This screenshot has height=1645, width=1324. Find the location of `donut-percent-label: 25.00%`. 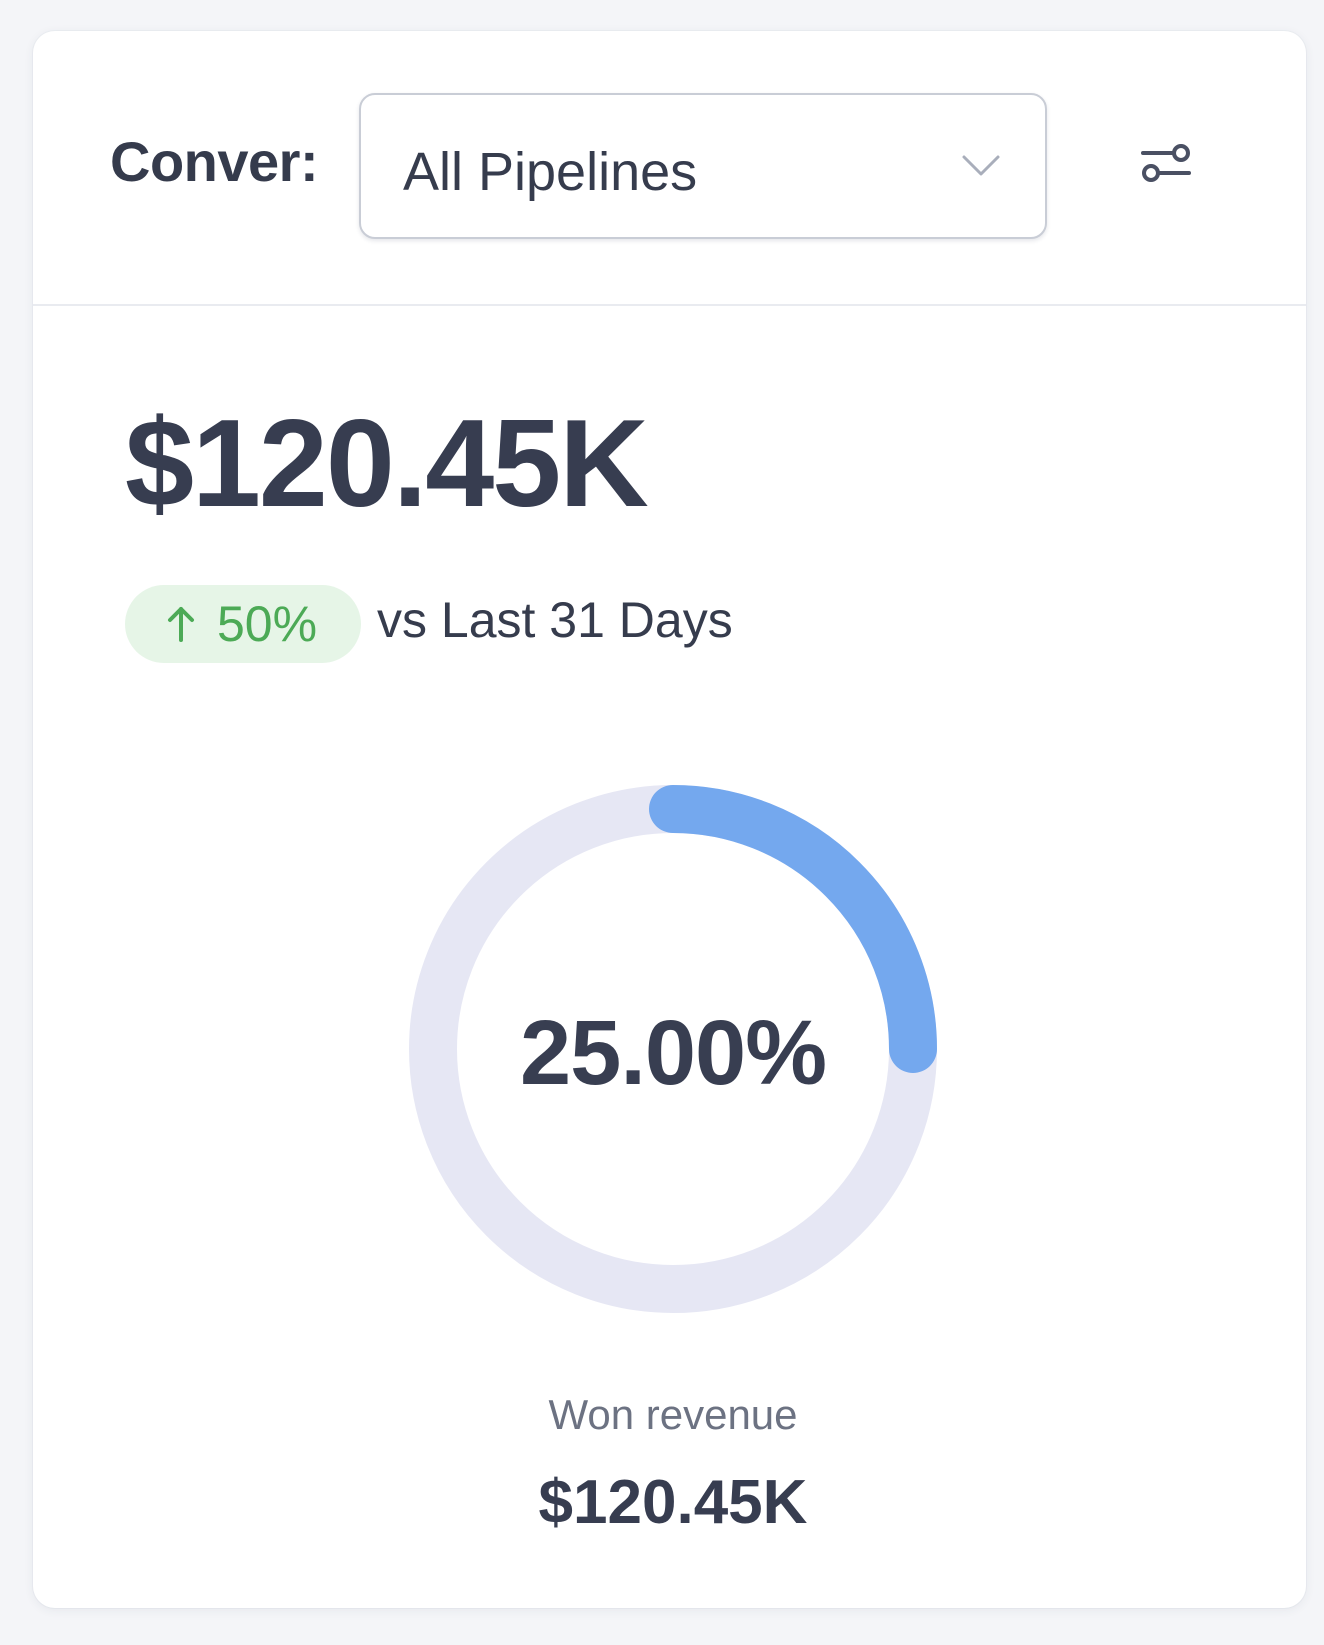

donut-percent-label: 25.00% is located at coordinates (673, 1053).